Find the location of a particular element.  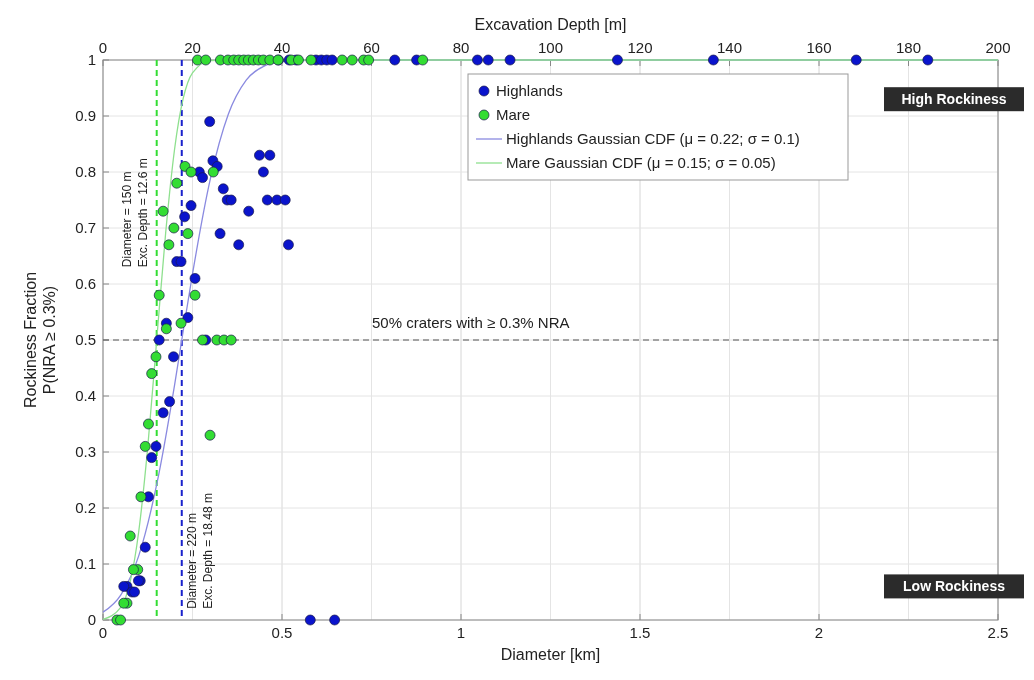

x2-tick-label: 80 is located at coordinates (461, 47).